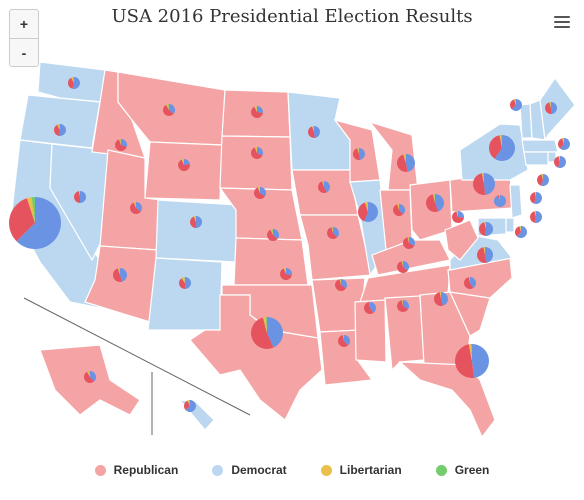  What do you see at coordinates (260, 193) in the screenshot?
I see `pie-ne` at bounding box center [260, 193].